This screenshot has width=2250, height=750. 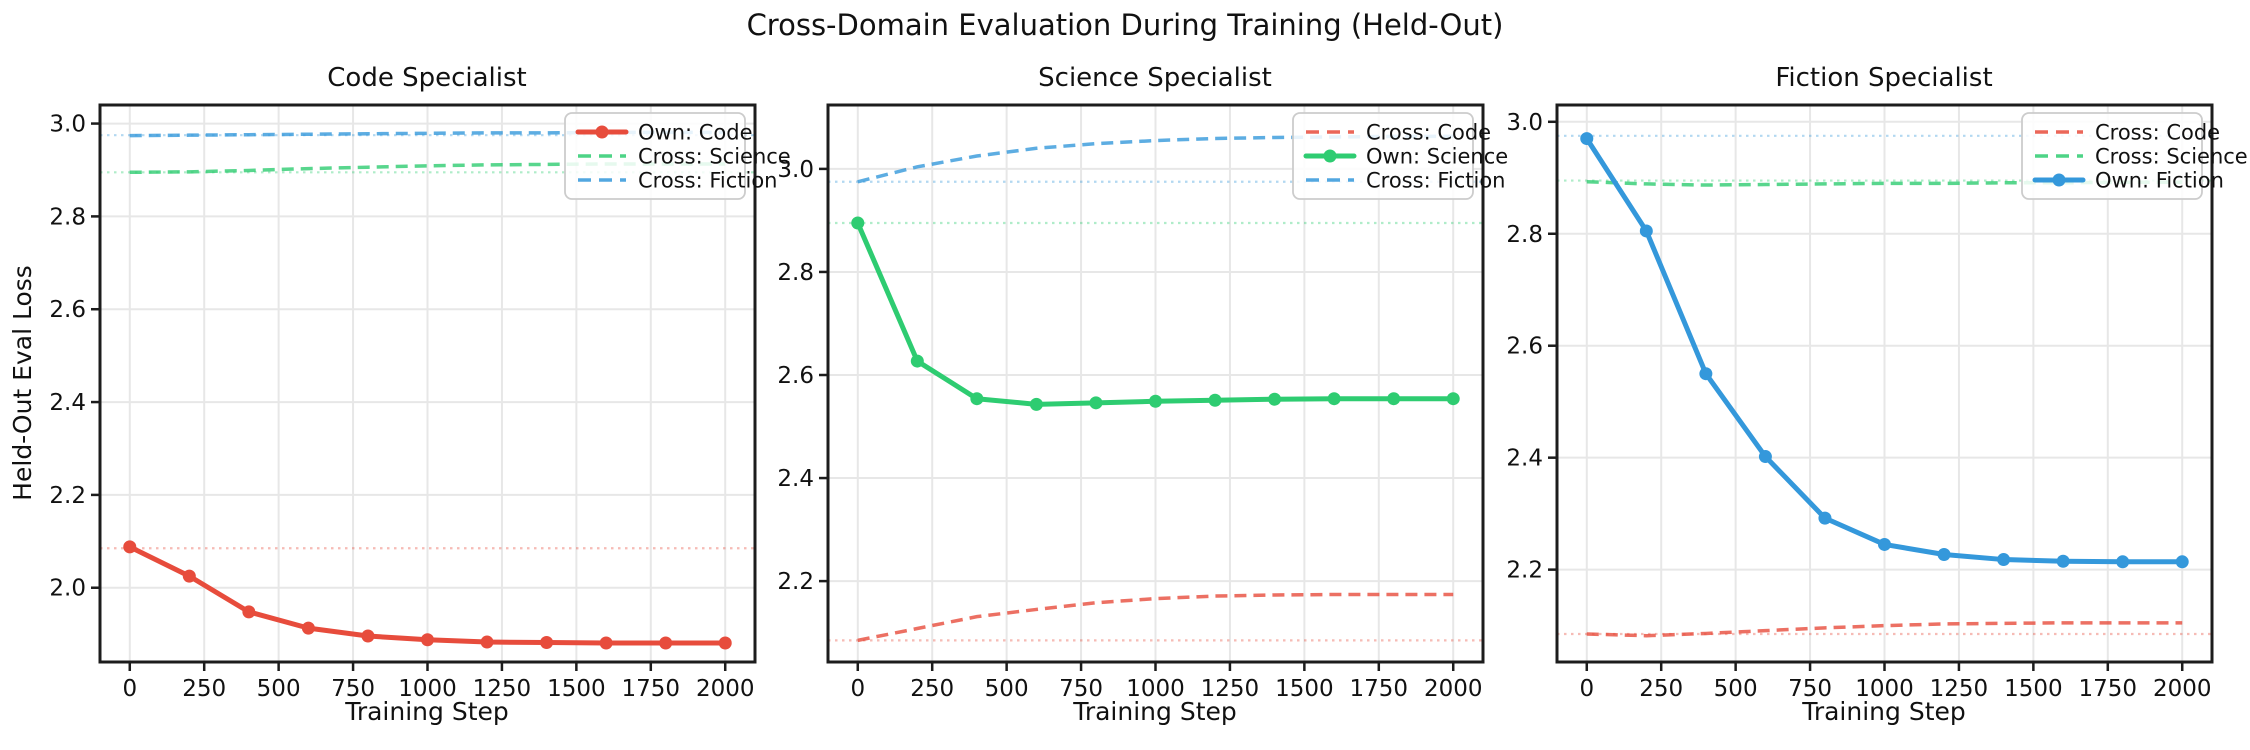 What do you see at coordinates (1155, 78) in the screenshot?
I see `panel-title-science: Science Specialist` at bounding box center [1155, 78].